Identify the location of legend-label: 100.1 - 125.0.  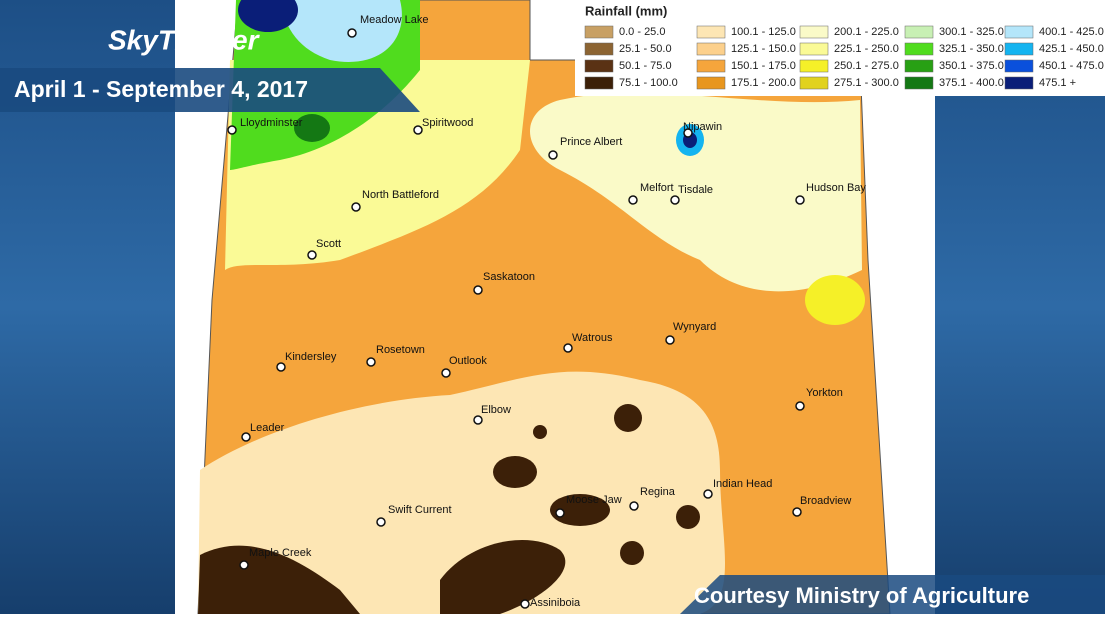
(763, 32).